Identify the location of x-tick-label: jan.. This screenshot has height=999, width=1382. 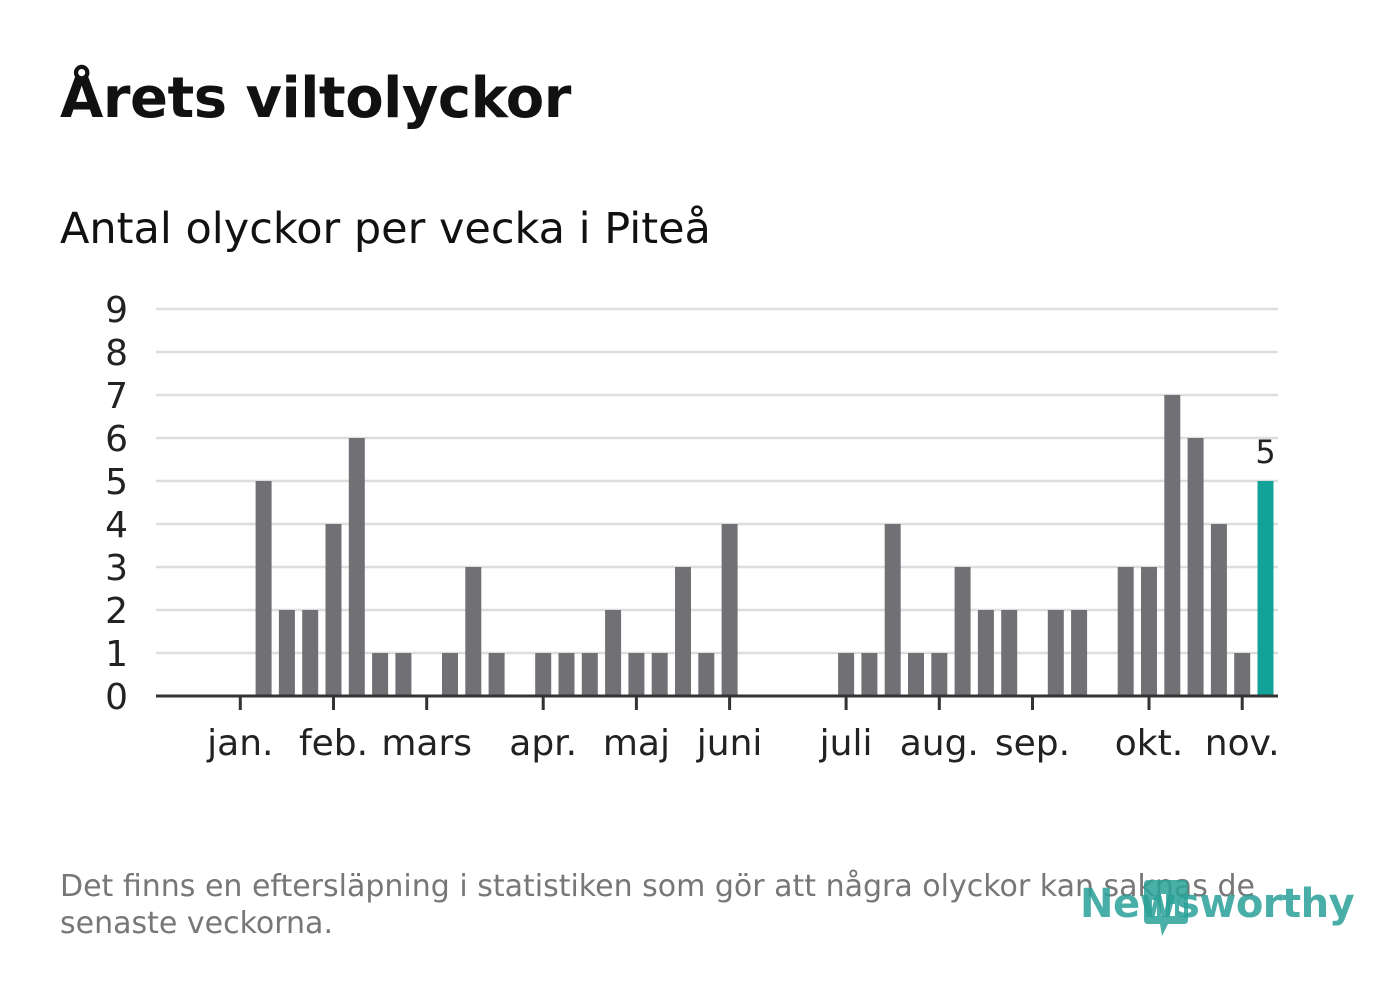
(239, 743).